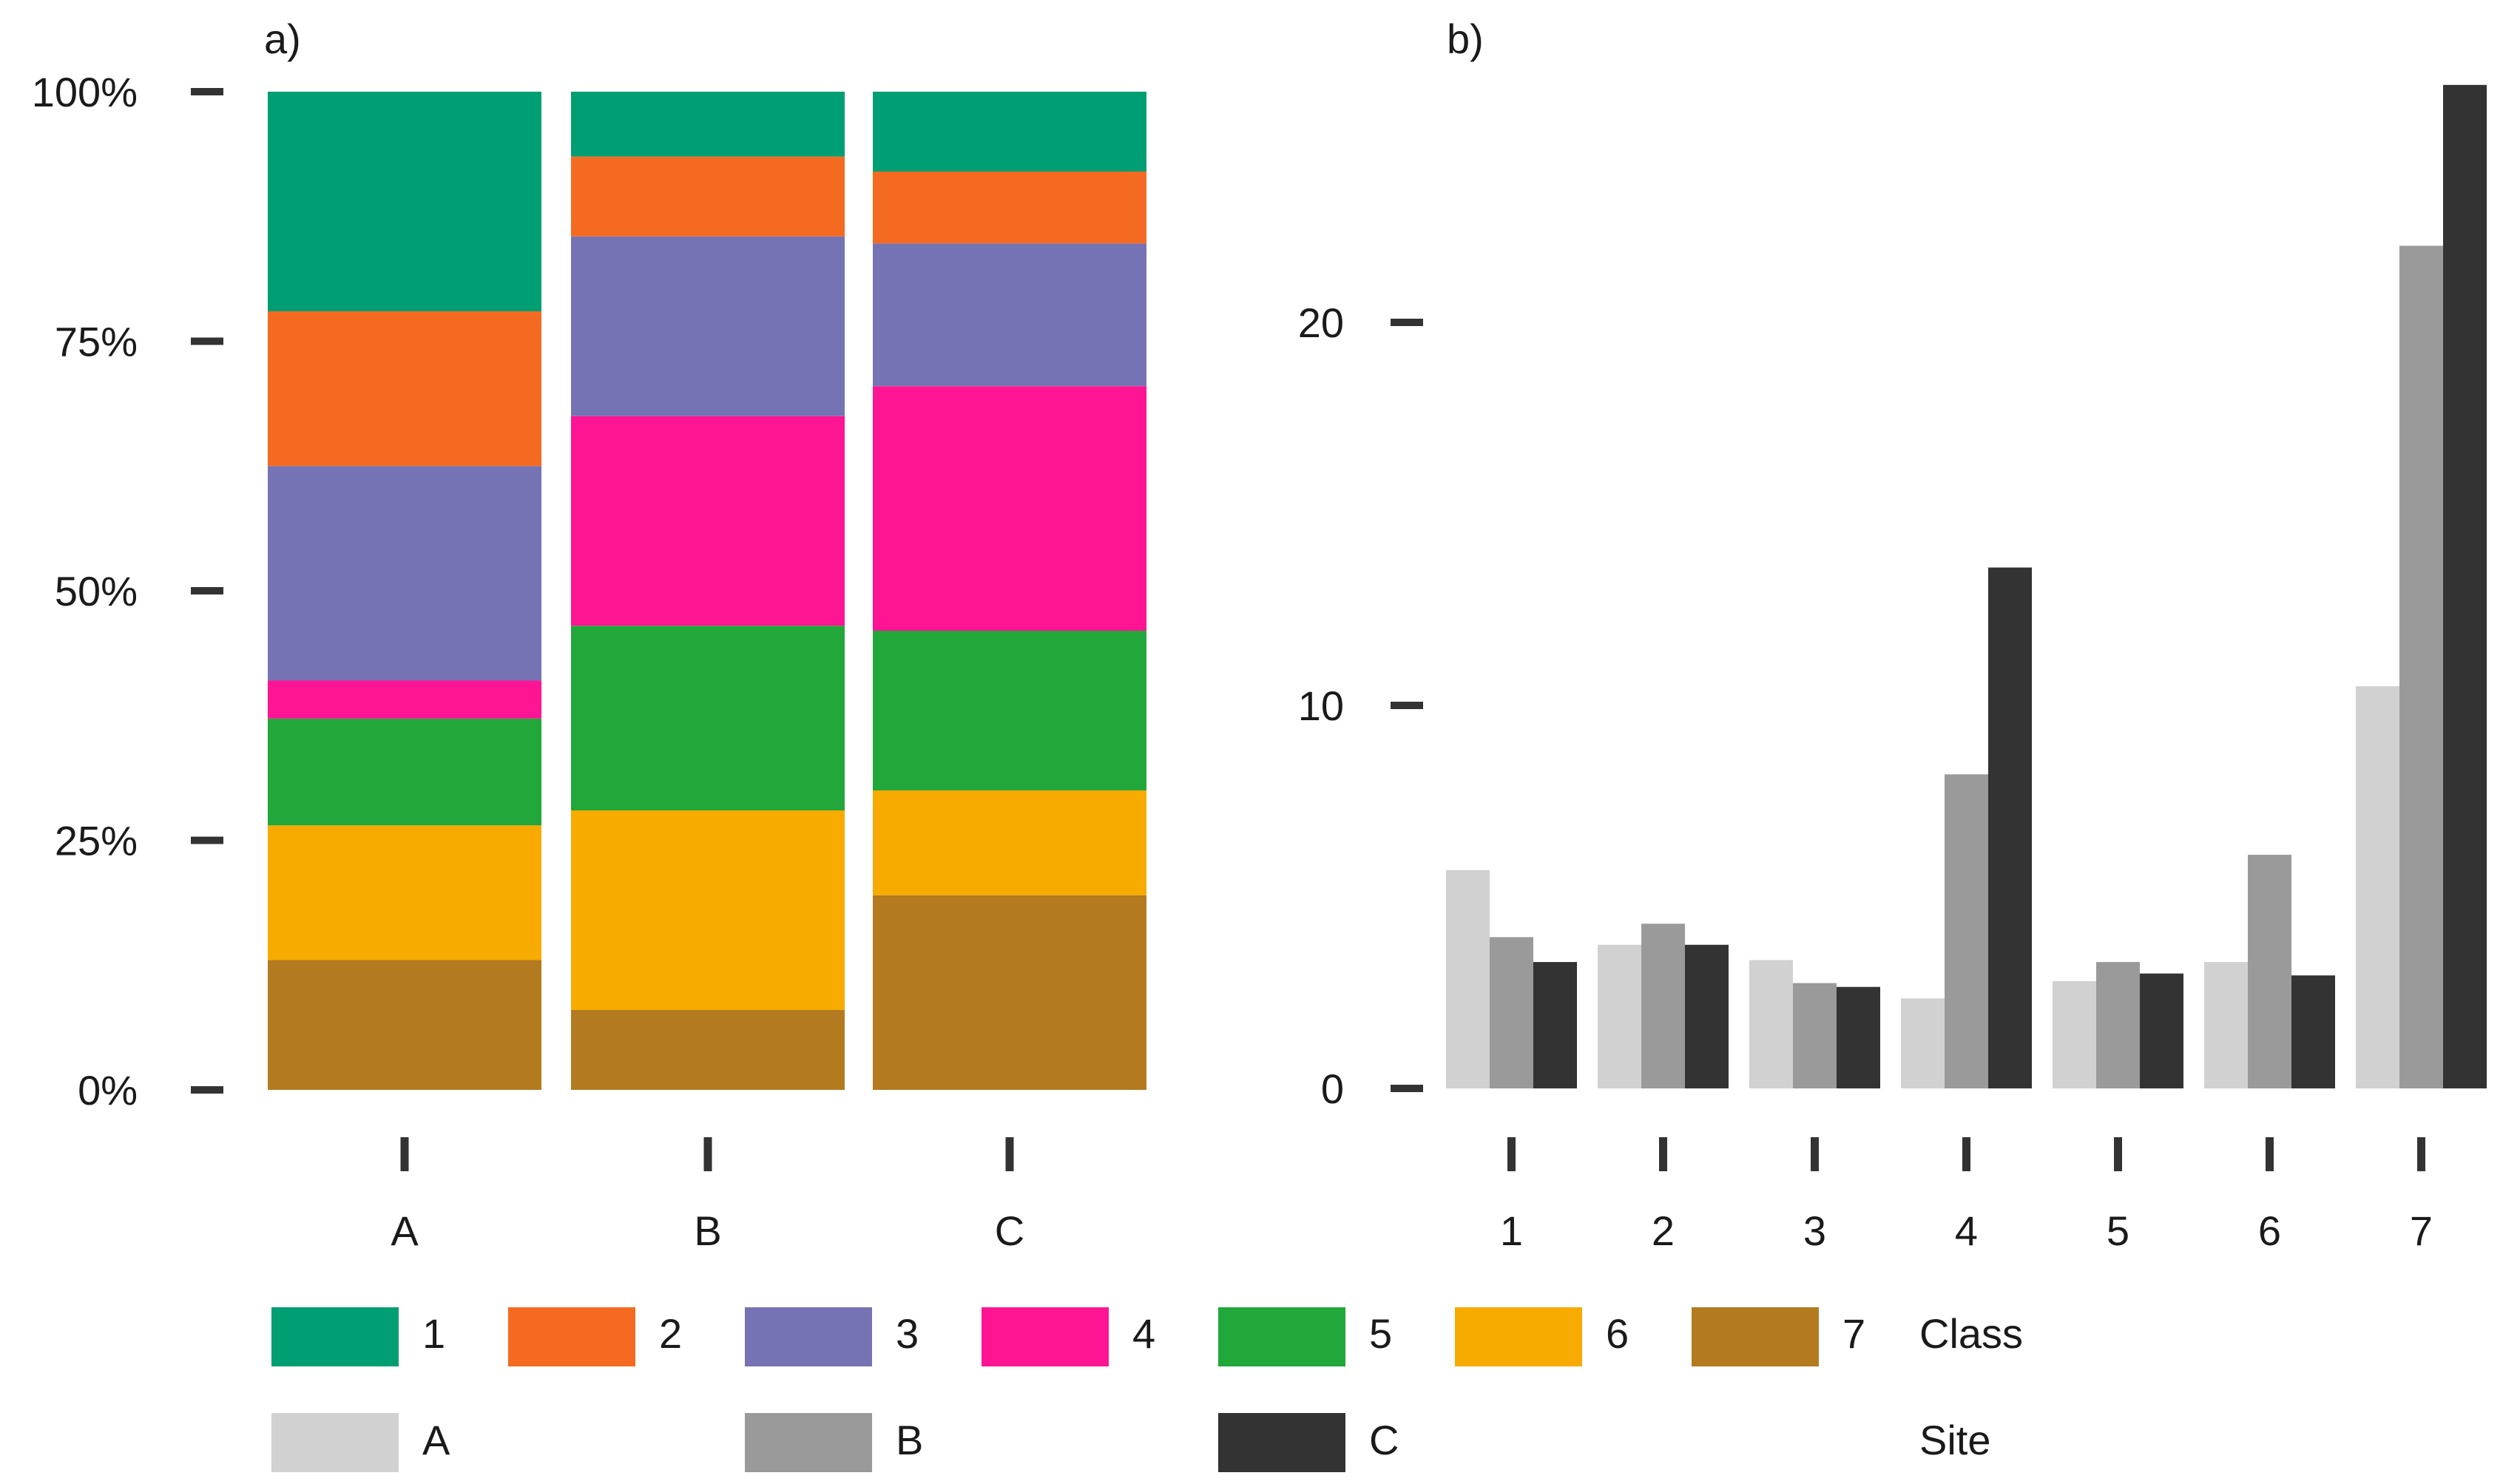  Describe the element at coordinates (1321, 322) in the screenshot. I see `y-tick-label: 20` at that location.